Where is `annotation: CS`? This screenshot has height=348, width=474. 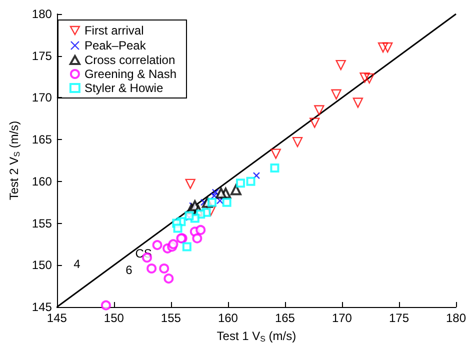
annotation: CS is located at coordinates (143, 253).